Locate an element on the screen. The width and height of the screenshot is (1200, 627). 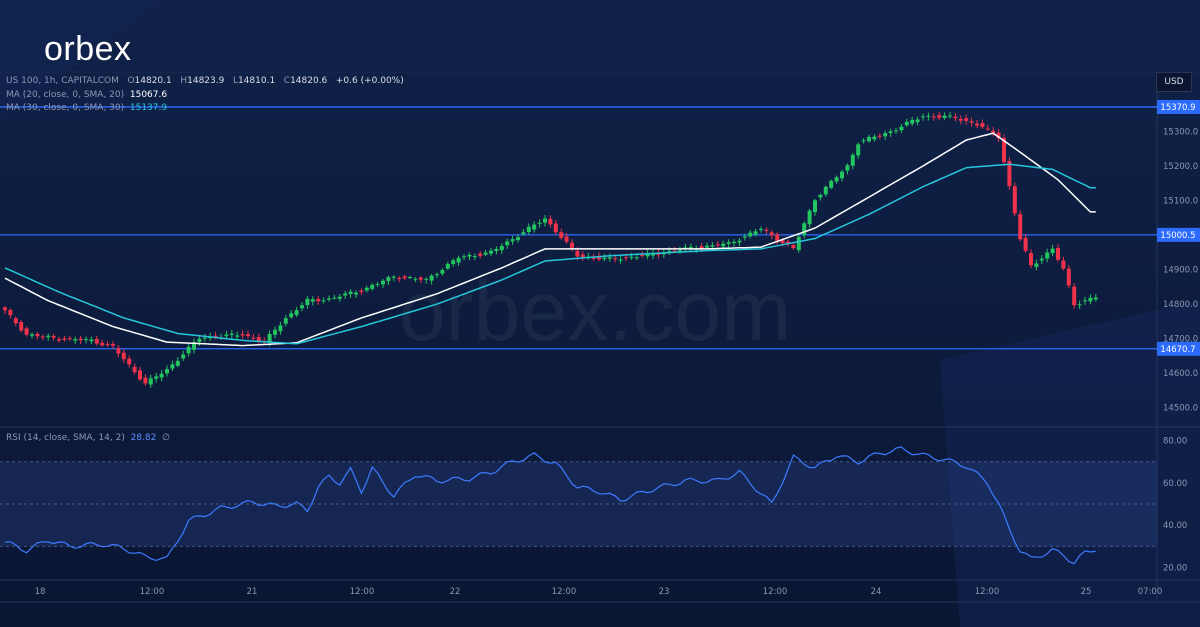
level-tag-bg is located at coordinates (1178, 348).